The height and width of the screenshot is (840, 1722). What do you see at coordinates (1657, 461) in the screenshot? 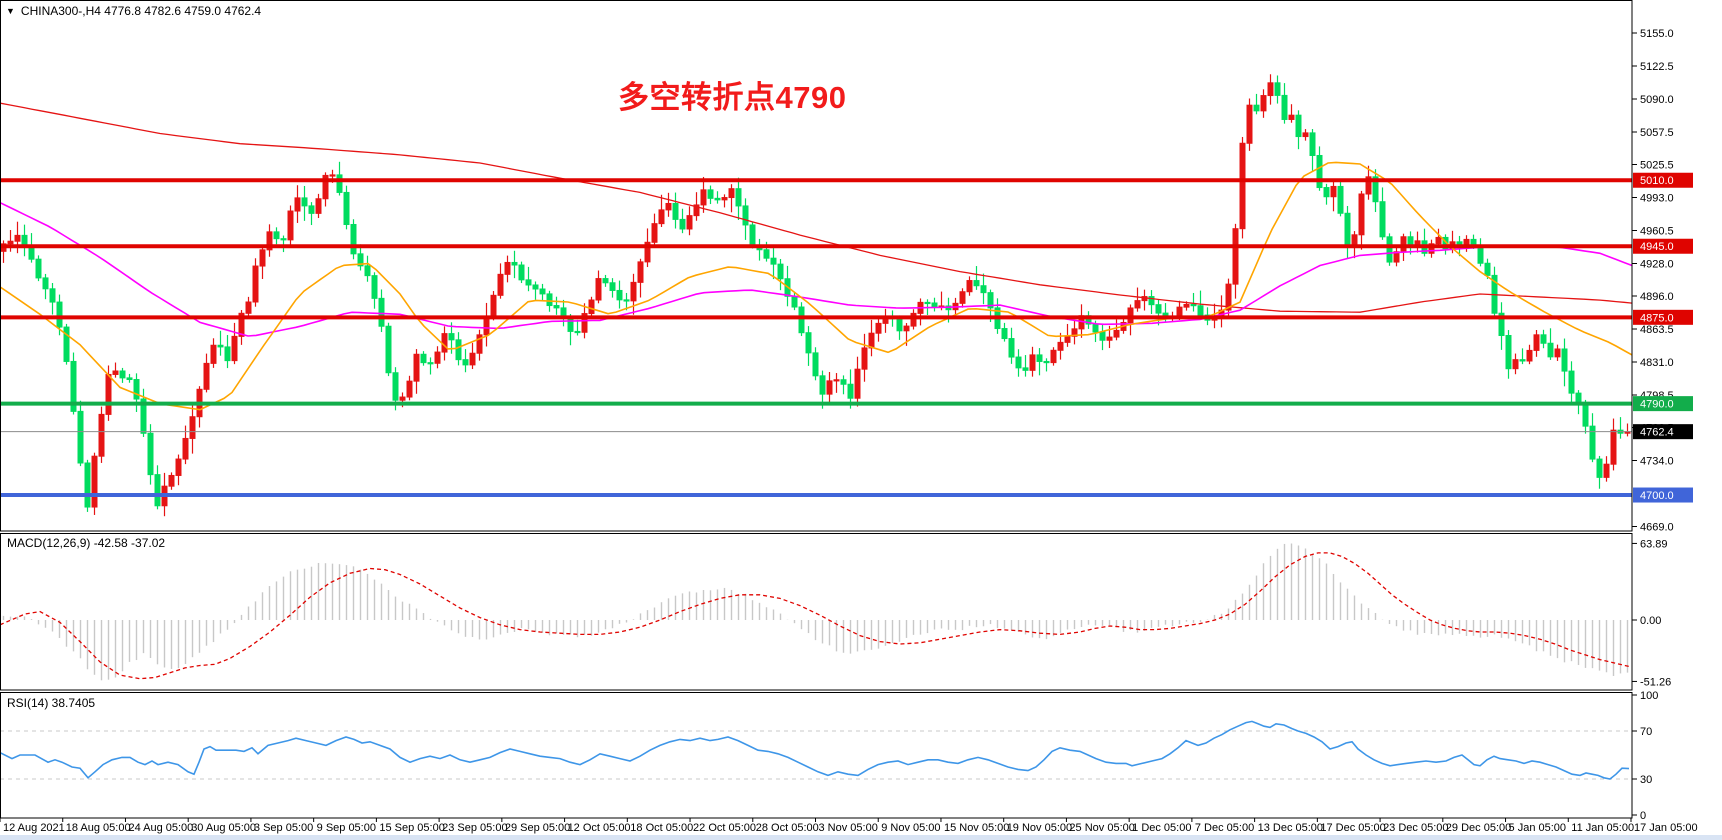
I see `price-tick-label: 4734.0` at bounding box center [1657, 461].